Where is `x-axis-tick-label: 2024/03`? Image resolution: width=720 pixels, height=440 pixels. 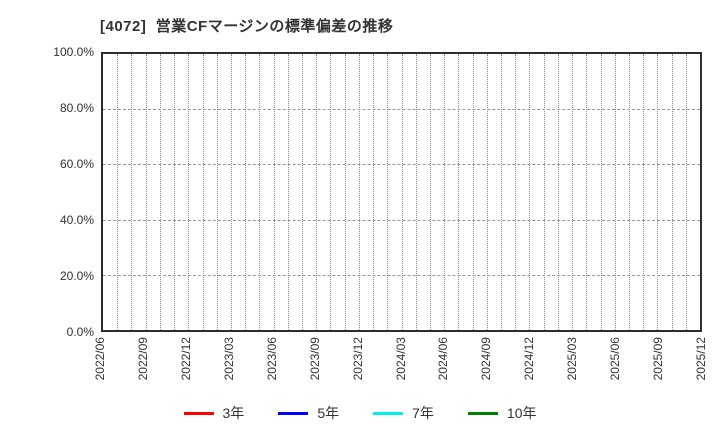
x-axis-tick-label: 2024/03 is located at coordinates (400, 359).